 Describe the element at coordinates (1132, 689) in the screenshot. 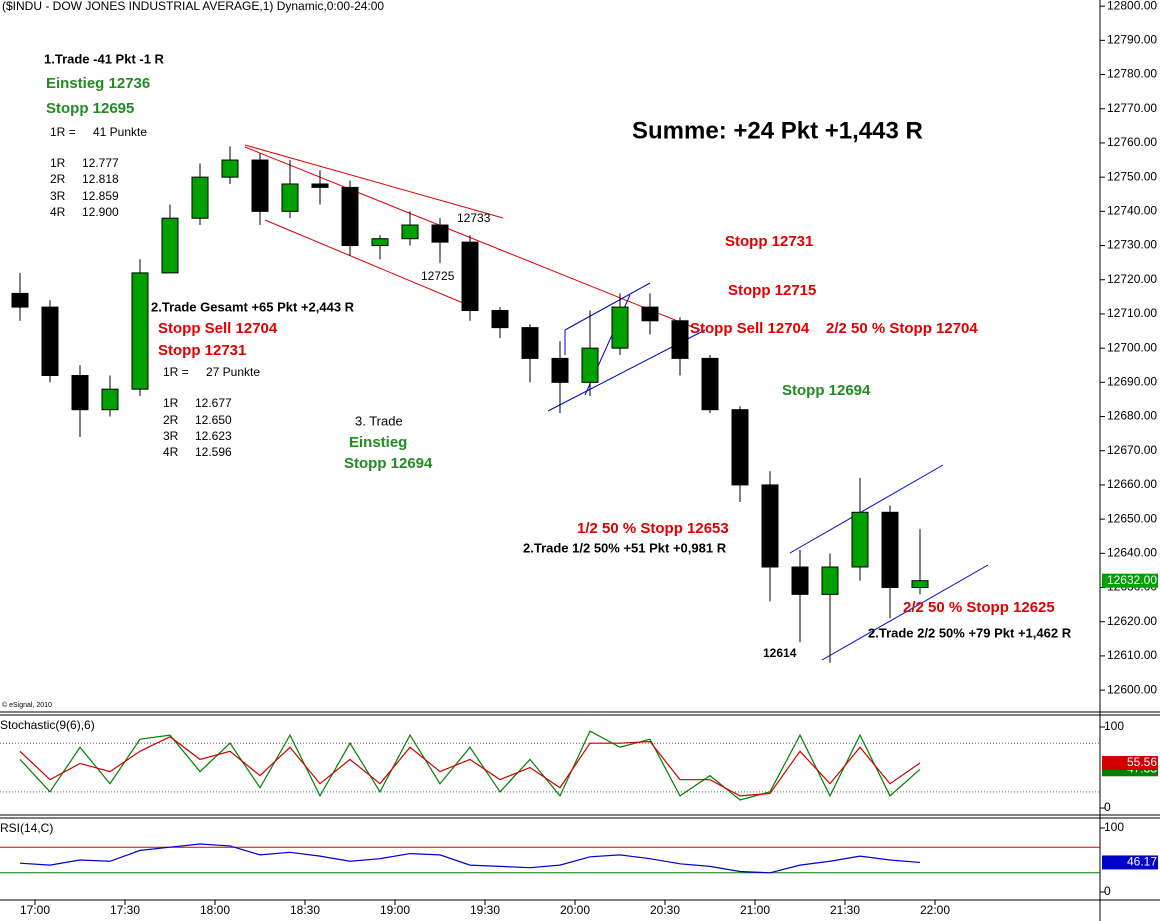

I see `y-tick-label: 12600.00` at that location.